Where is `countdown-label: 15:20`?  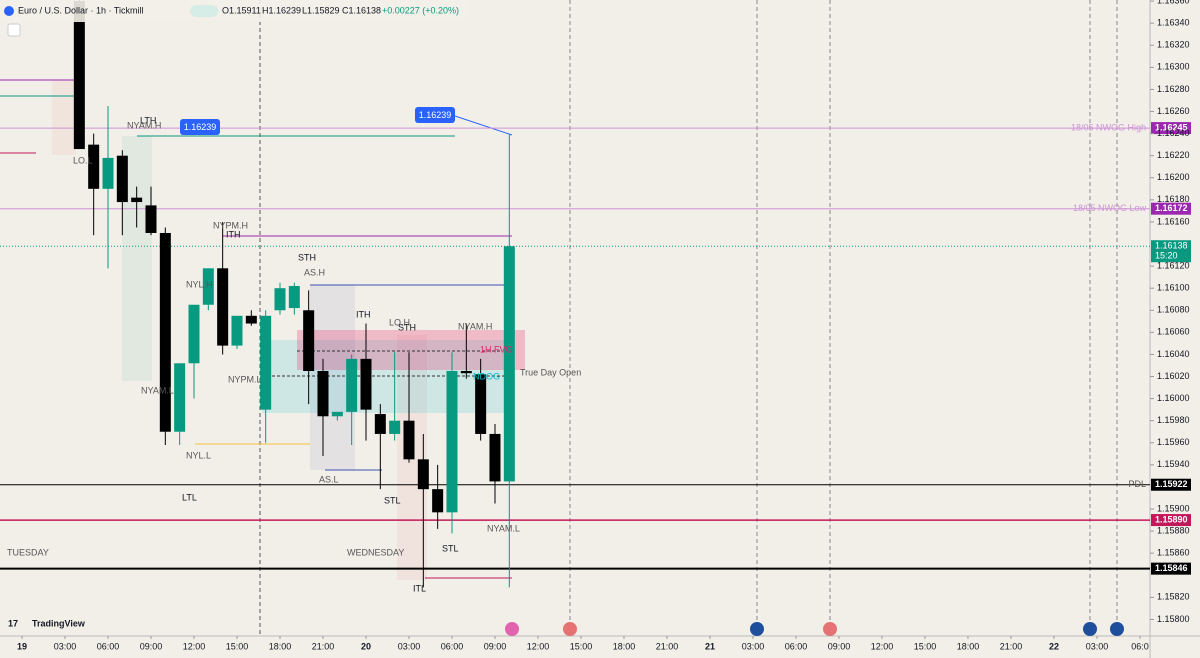
countdown-label: 15:20 is located at coordinates (1166, 256).